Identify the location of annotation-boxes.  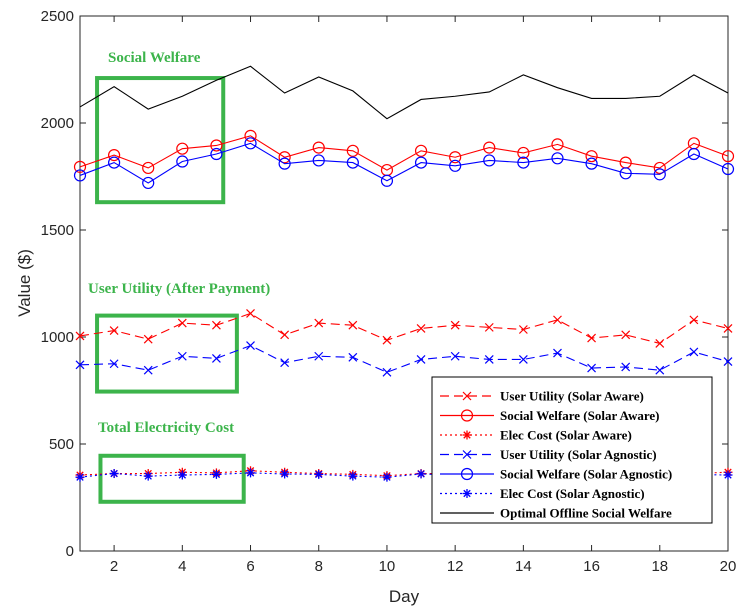
(170, 290).